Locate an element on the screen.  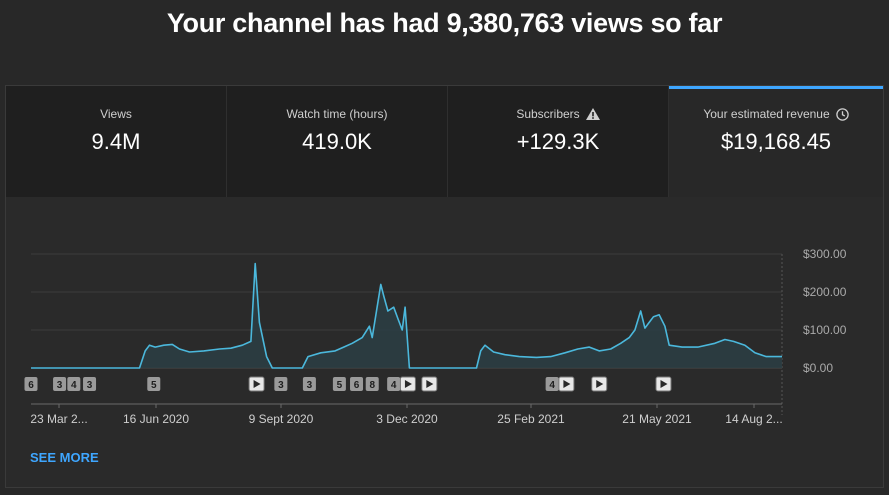
see-more-link: SEE MORE is located at coordinates (64, 457).